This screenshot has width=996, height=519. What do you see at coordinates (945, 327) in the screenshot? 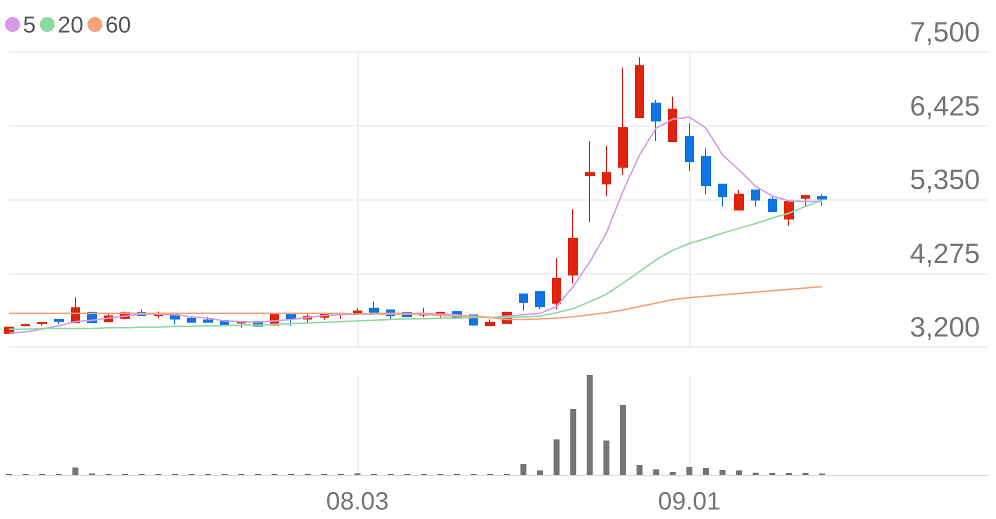
I see `y-tick-label: 3,200` at bounding box center [945, 327].